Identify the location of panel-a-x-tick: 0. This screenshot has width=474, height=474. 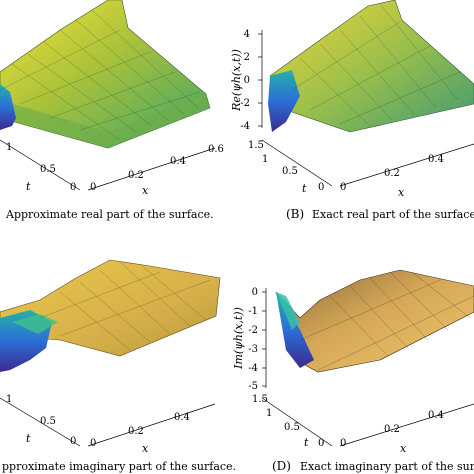
(93, 187).